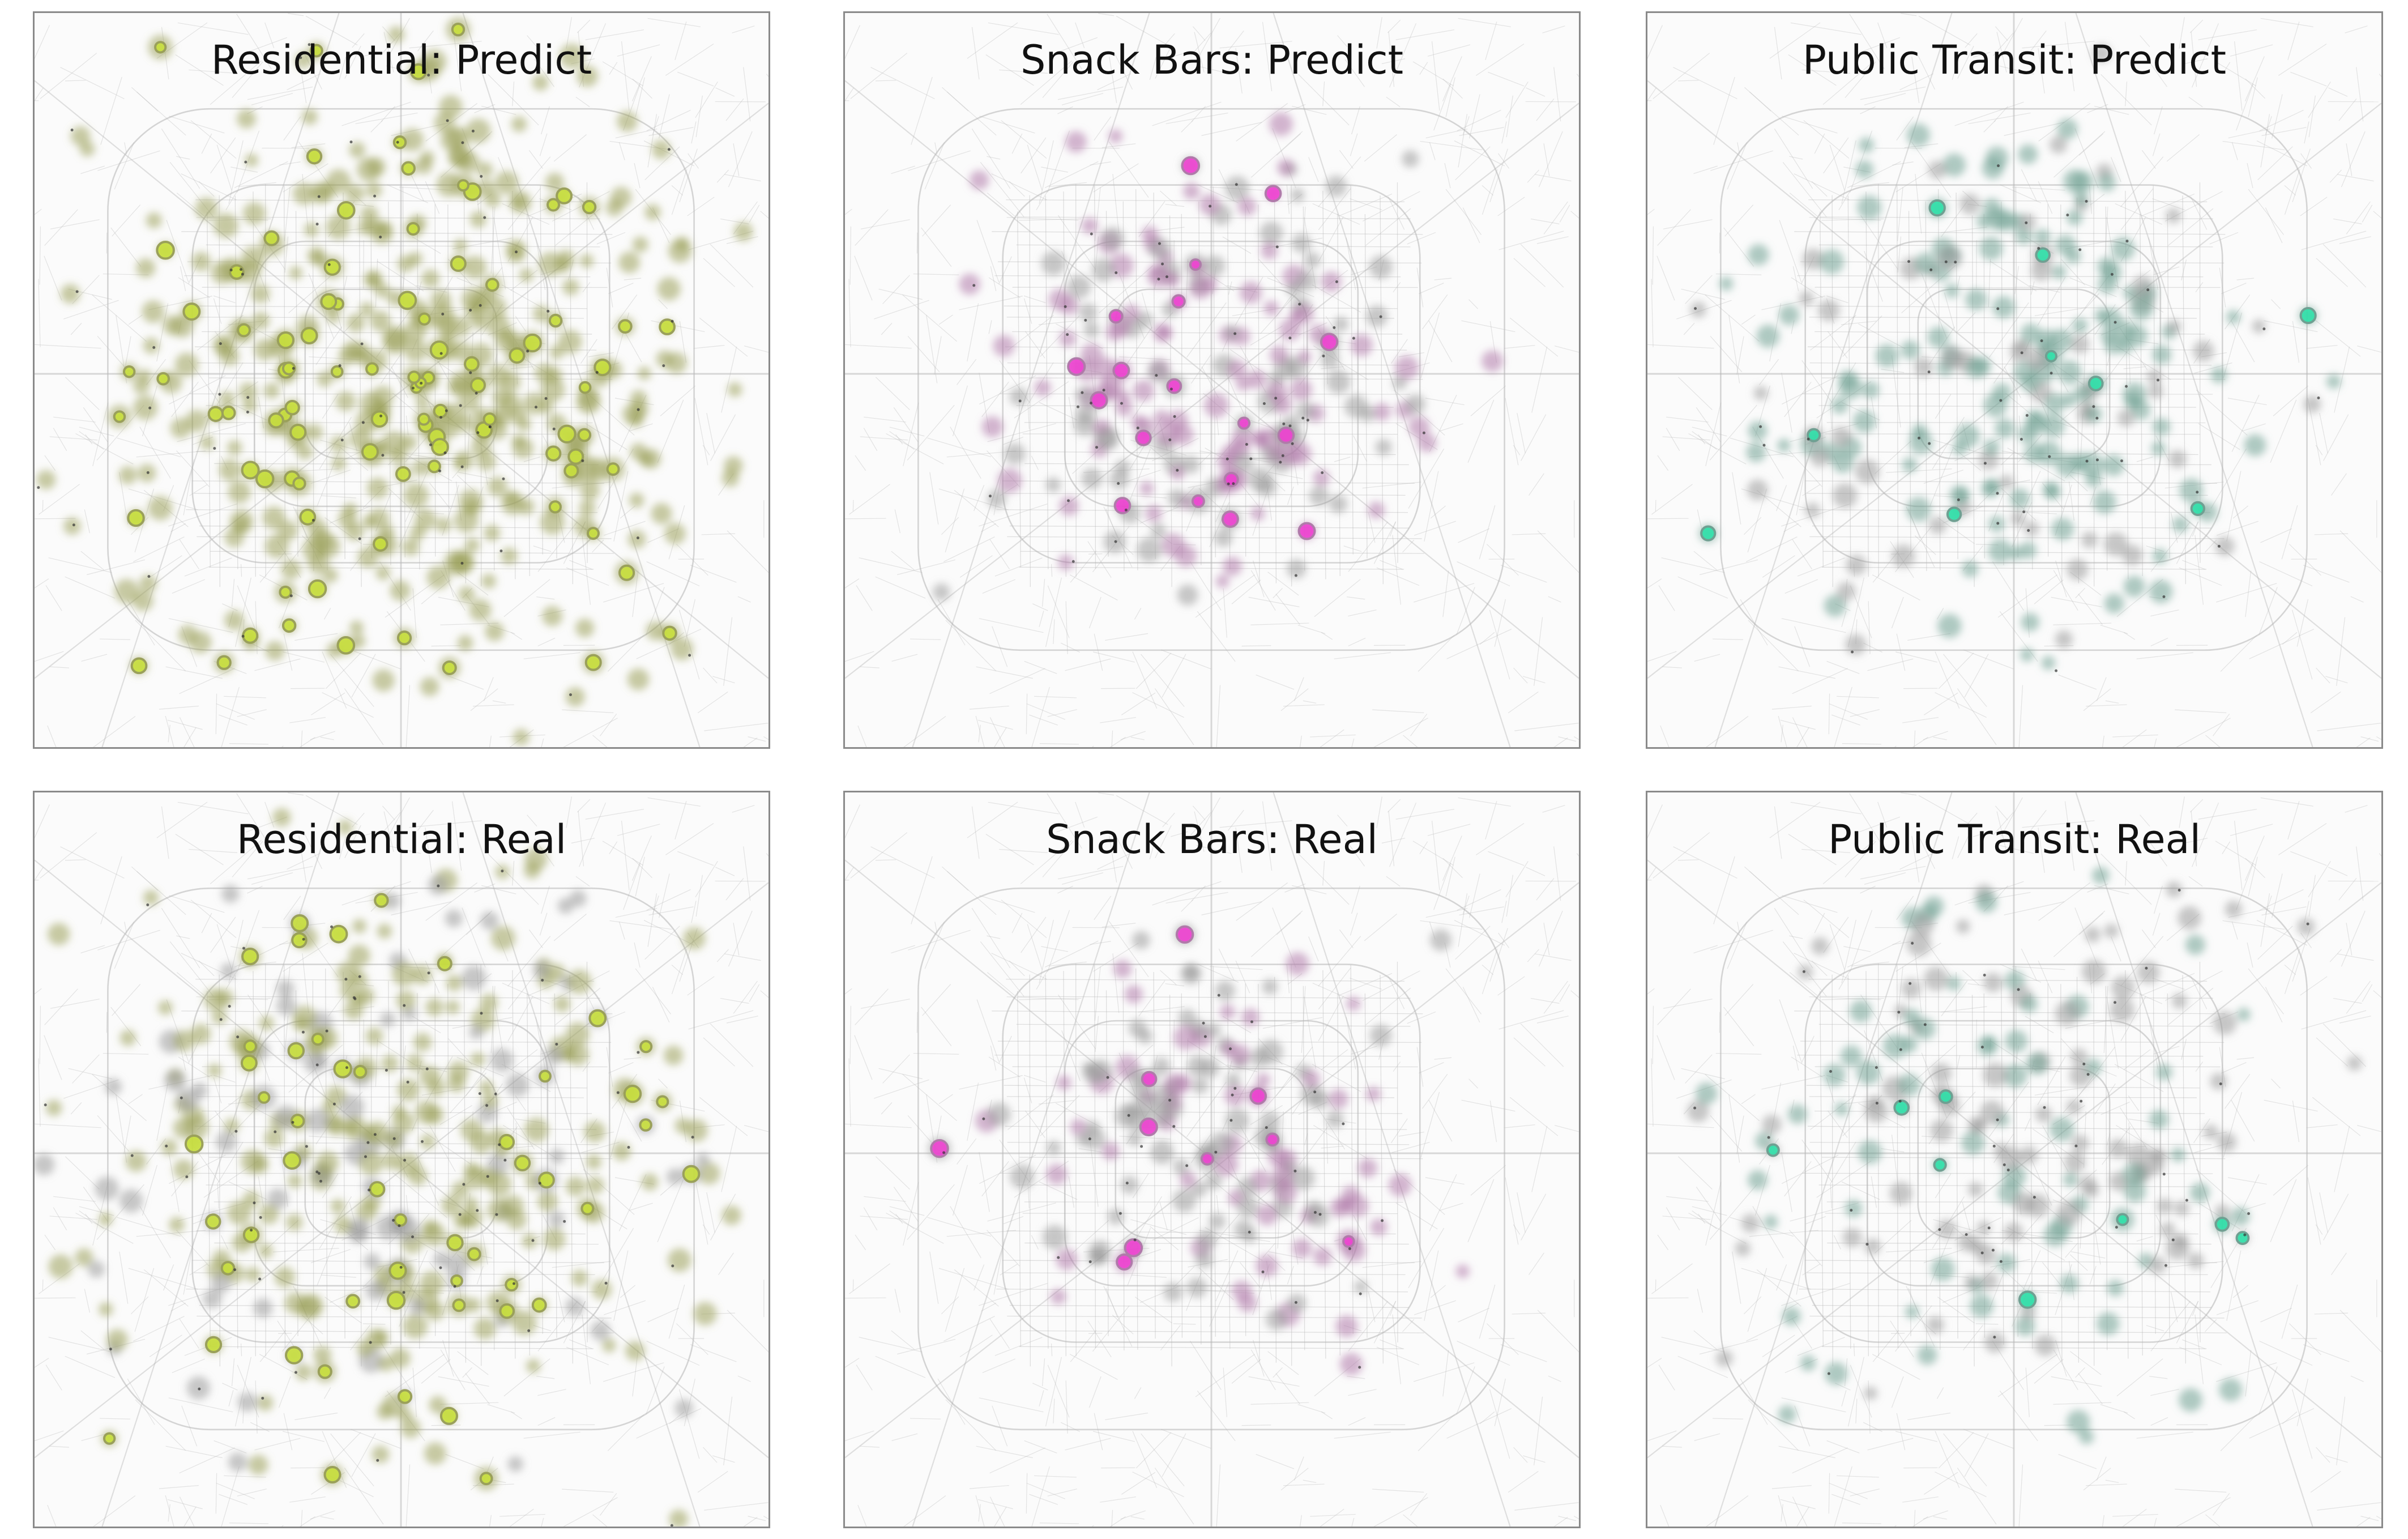 This screenshot has width=2408, height=1539. I want to click on density-halos, so click(2025, 1155).